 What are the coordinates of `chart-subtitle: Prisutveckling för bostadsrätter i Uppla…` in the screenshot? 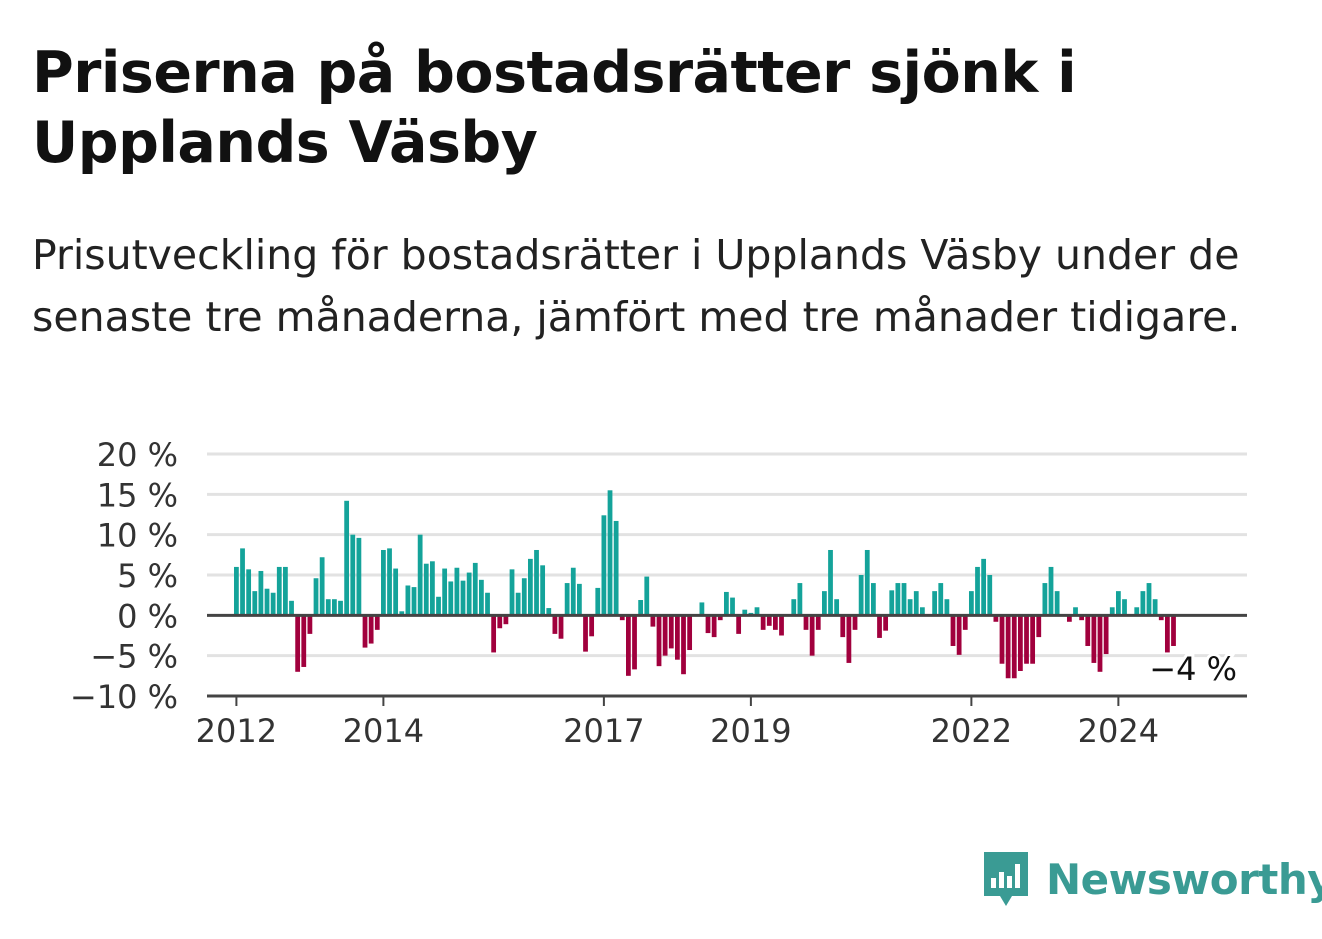 It's located at (636, 286).